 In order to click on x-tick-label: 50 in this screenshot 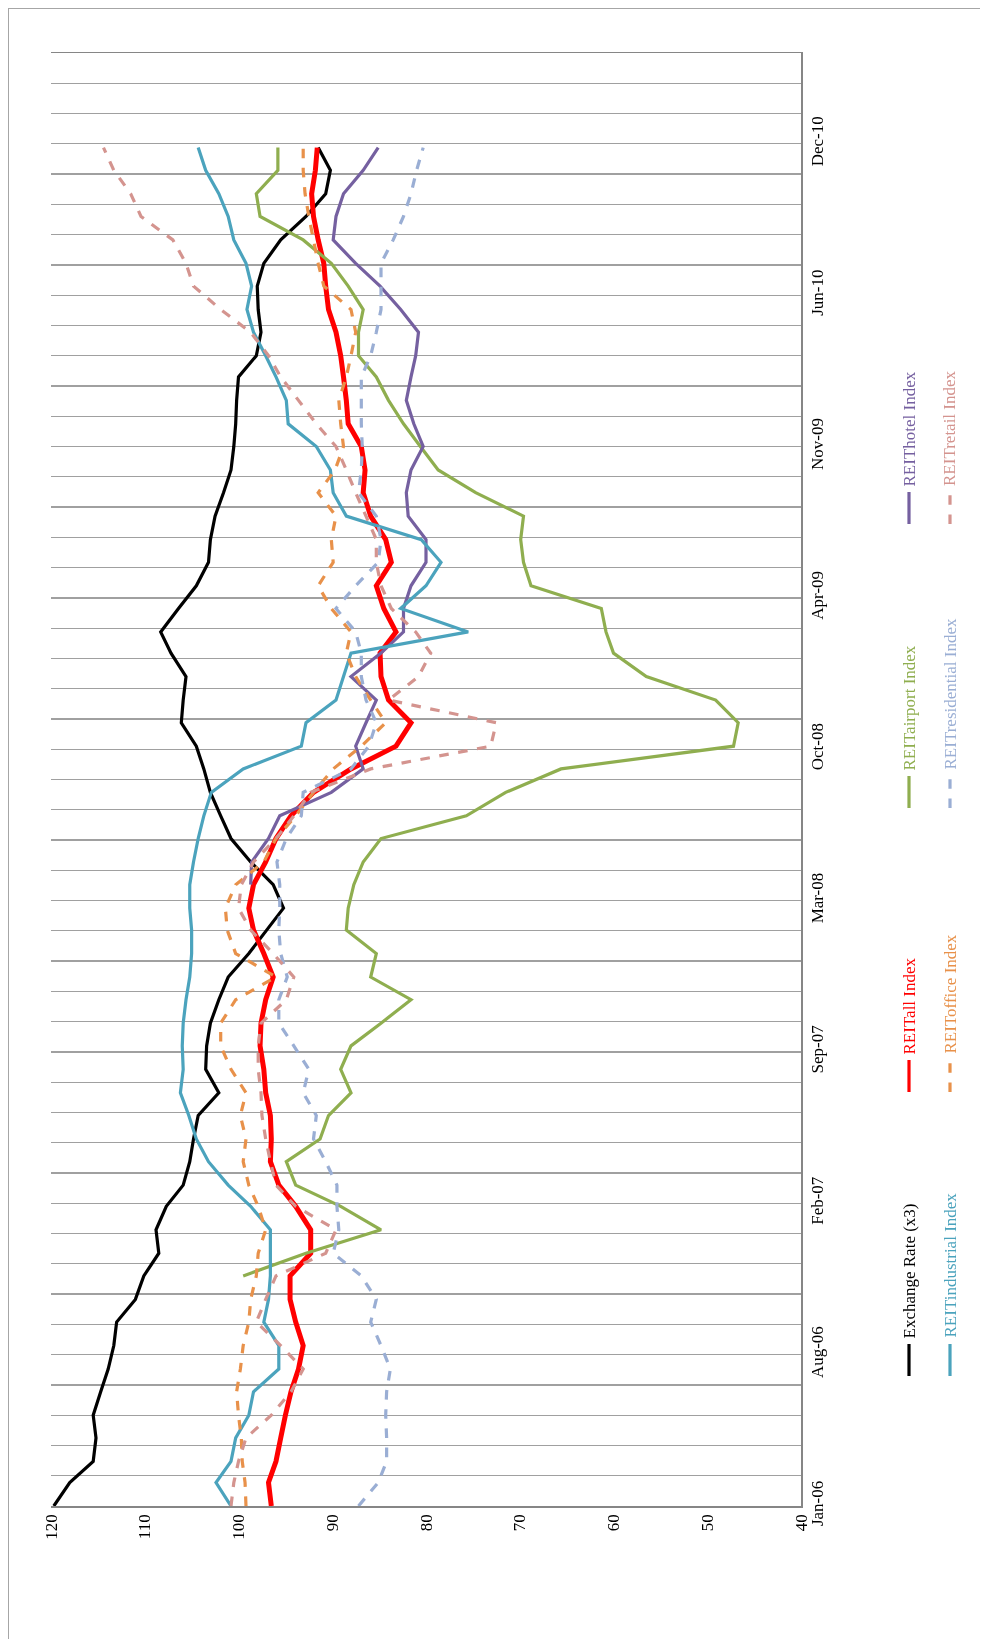, I will do `click(707, 1523)`.